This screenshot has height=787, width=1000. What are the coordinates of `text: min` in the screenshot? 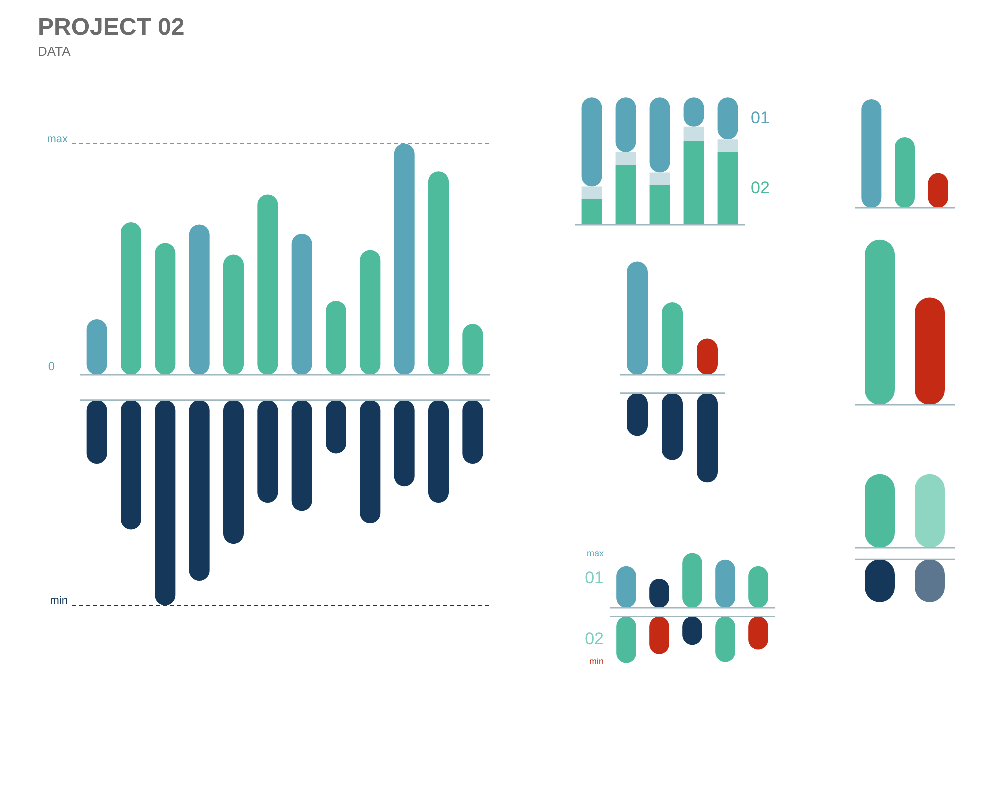 It's located at (596, 661).